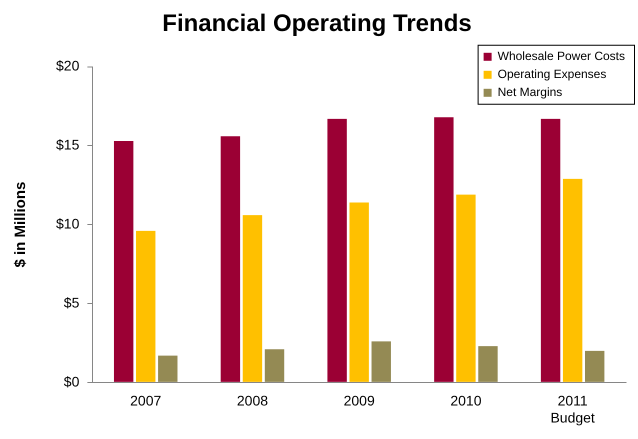 The image size is (638, 439). Describe the element at coordinates (359, 400) in the screenshot. I see `x-tick-label: 2009` at that location.